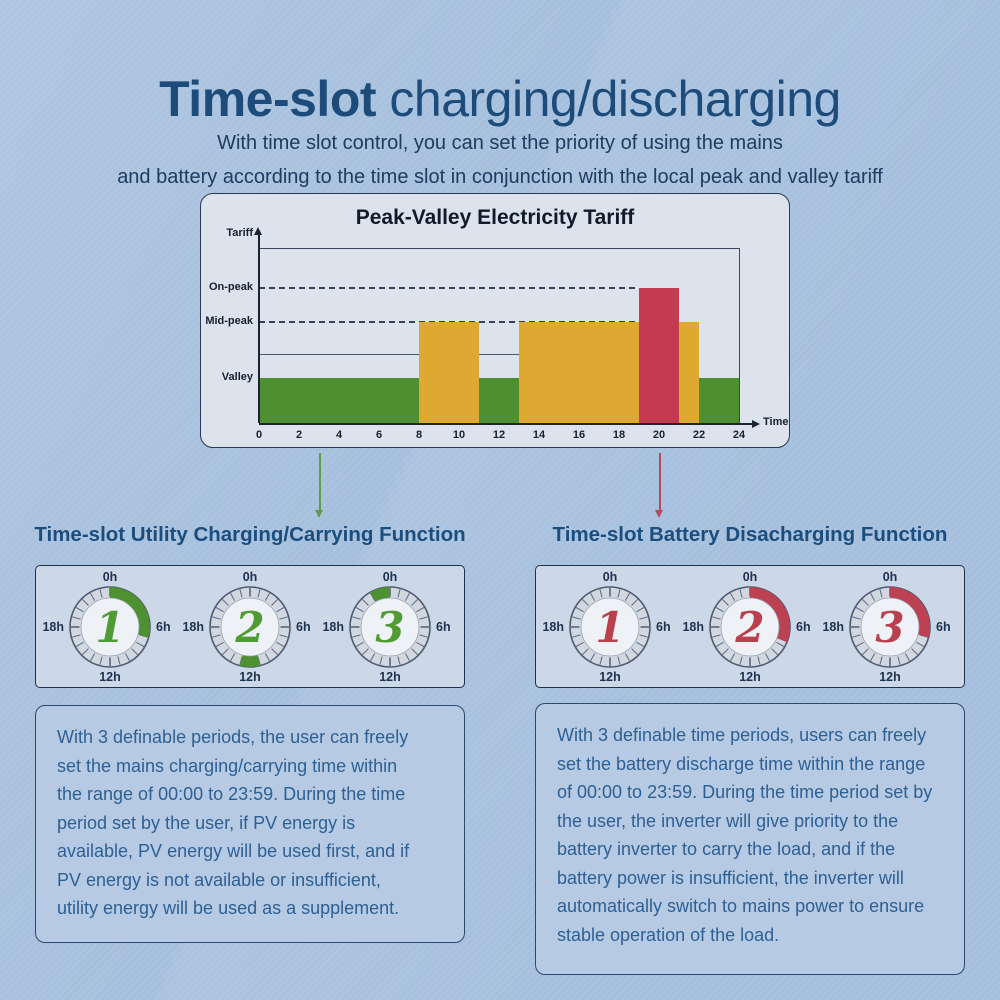 The height and width of the screenshot is (1000, 1000). I want to click on description-line: period set by the user, if PV energy is, so click(206, 822).